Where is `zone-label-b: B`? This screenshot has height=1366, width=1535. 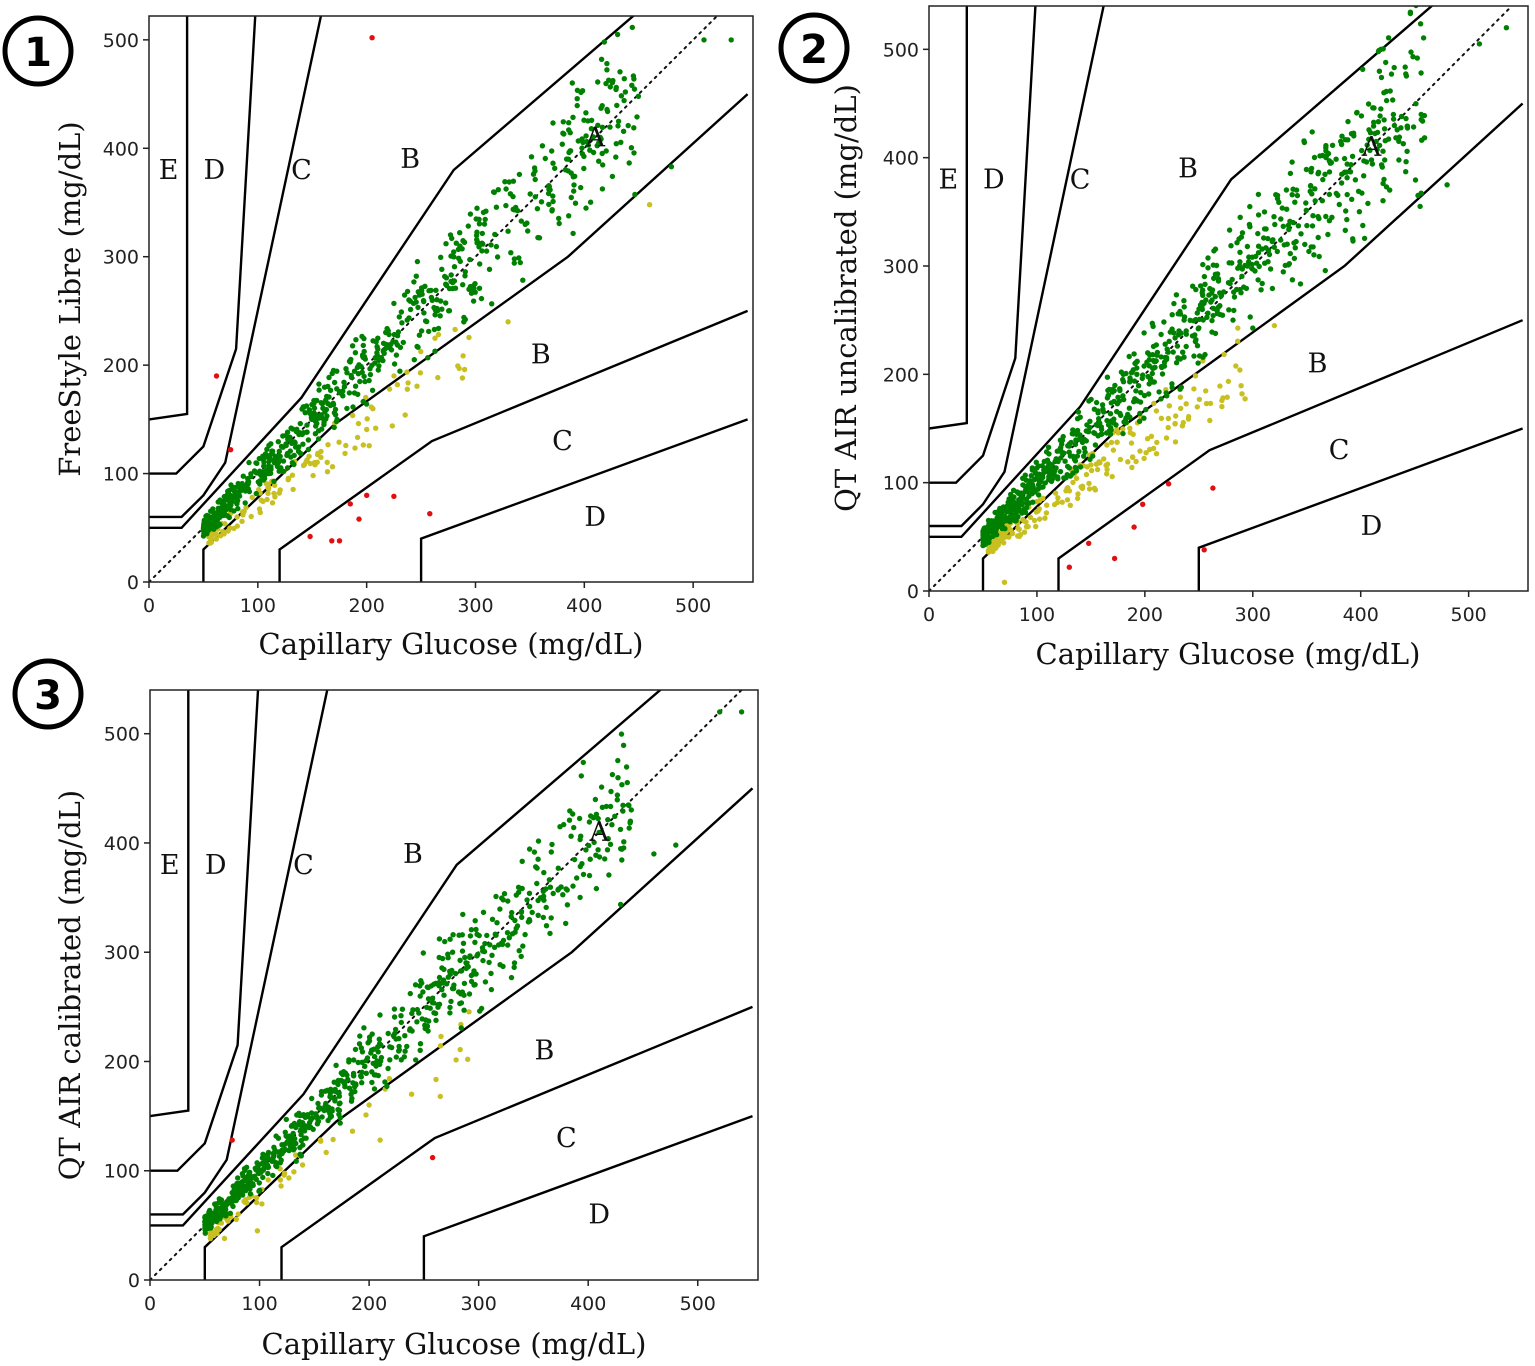
zone-label-b: B is located at coordinates (413, 854).